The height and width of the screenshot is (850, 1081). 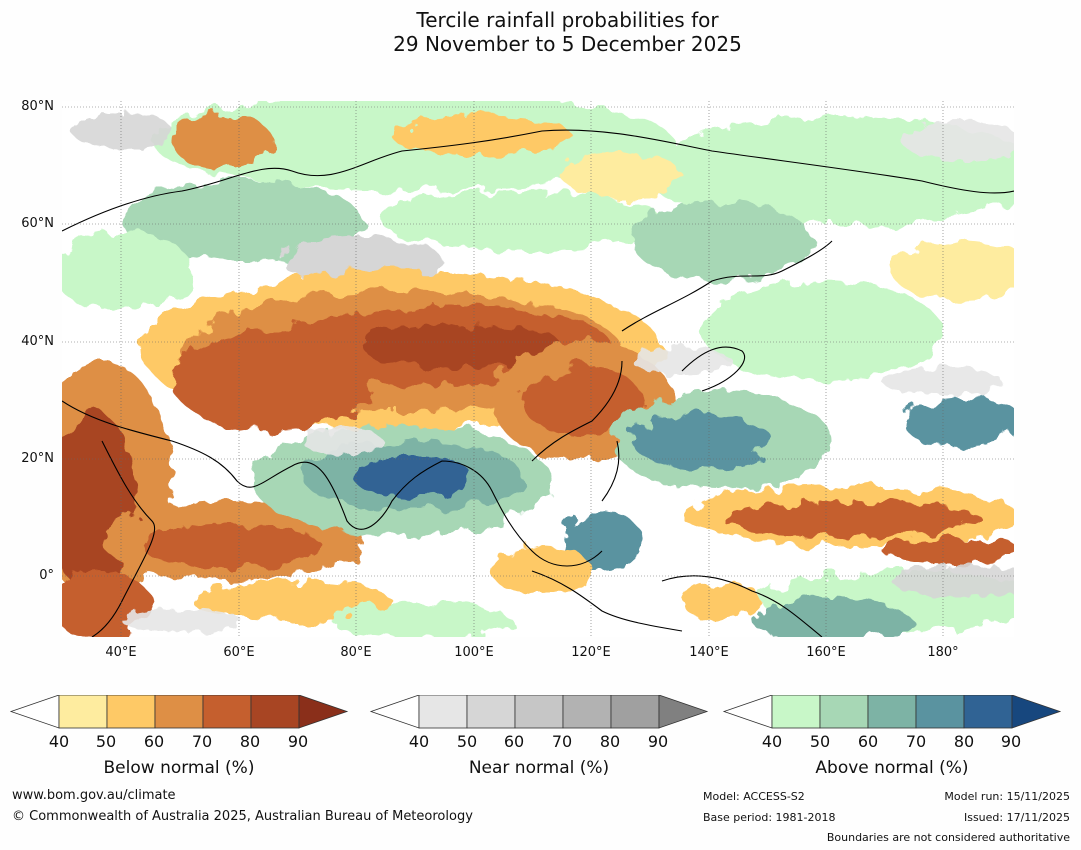 What do you see at coordinates (1036, 712) in the screenshot?
I see `cbar-above-over-arrow` at bounding box center [1036, 712].